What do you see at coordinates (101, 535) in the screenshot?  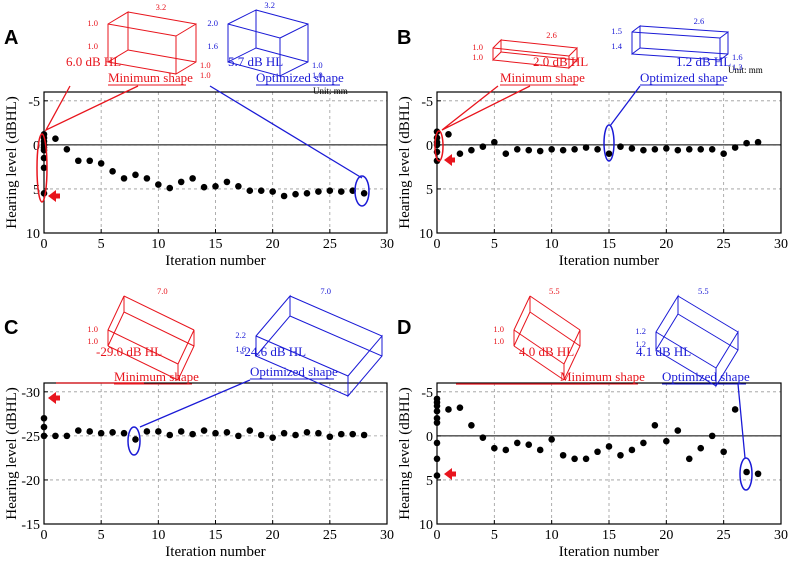 I see `x-tick-label: 5` at bounding box center [101, 535].